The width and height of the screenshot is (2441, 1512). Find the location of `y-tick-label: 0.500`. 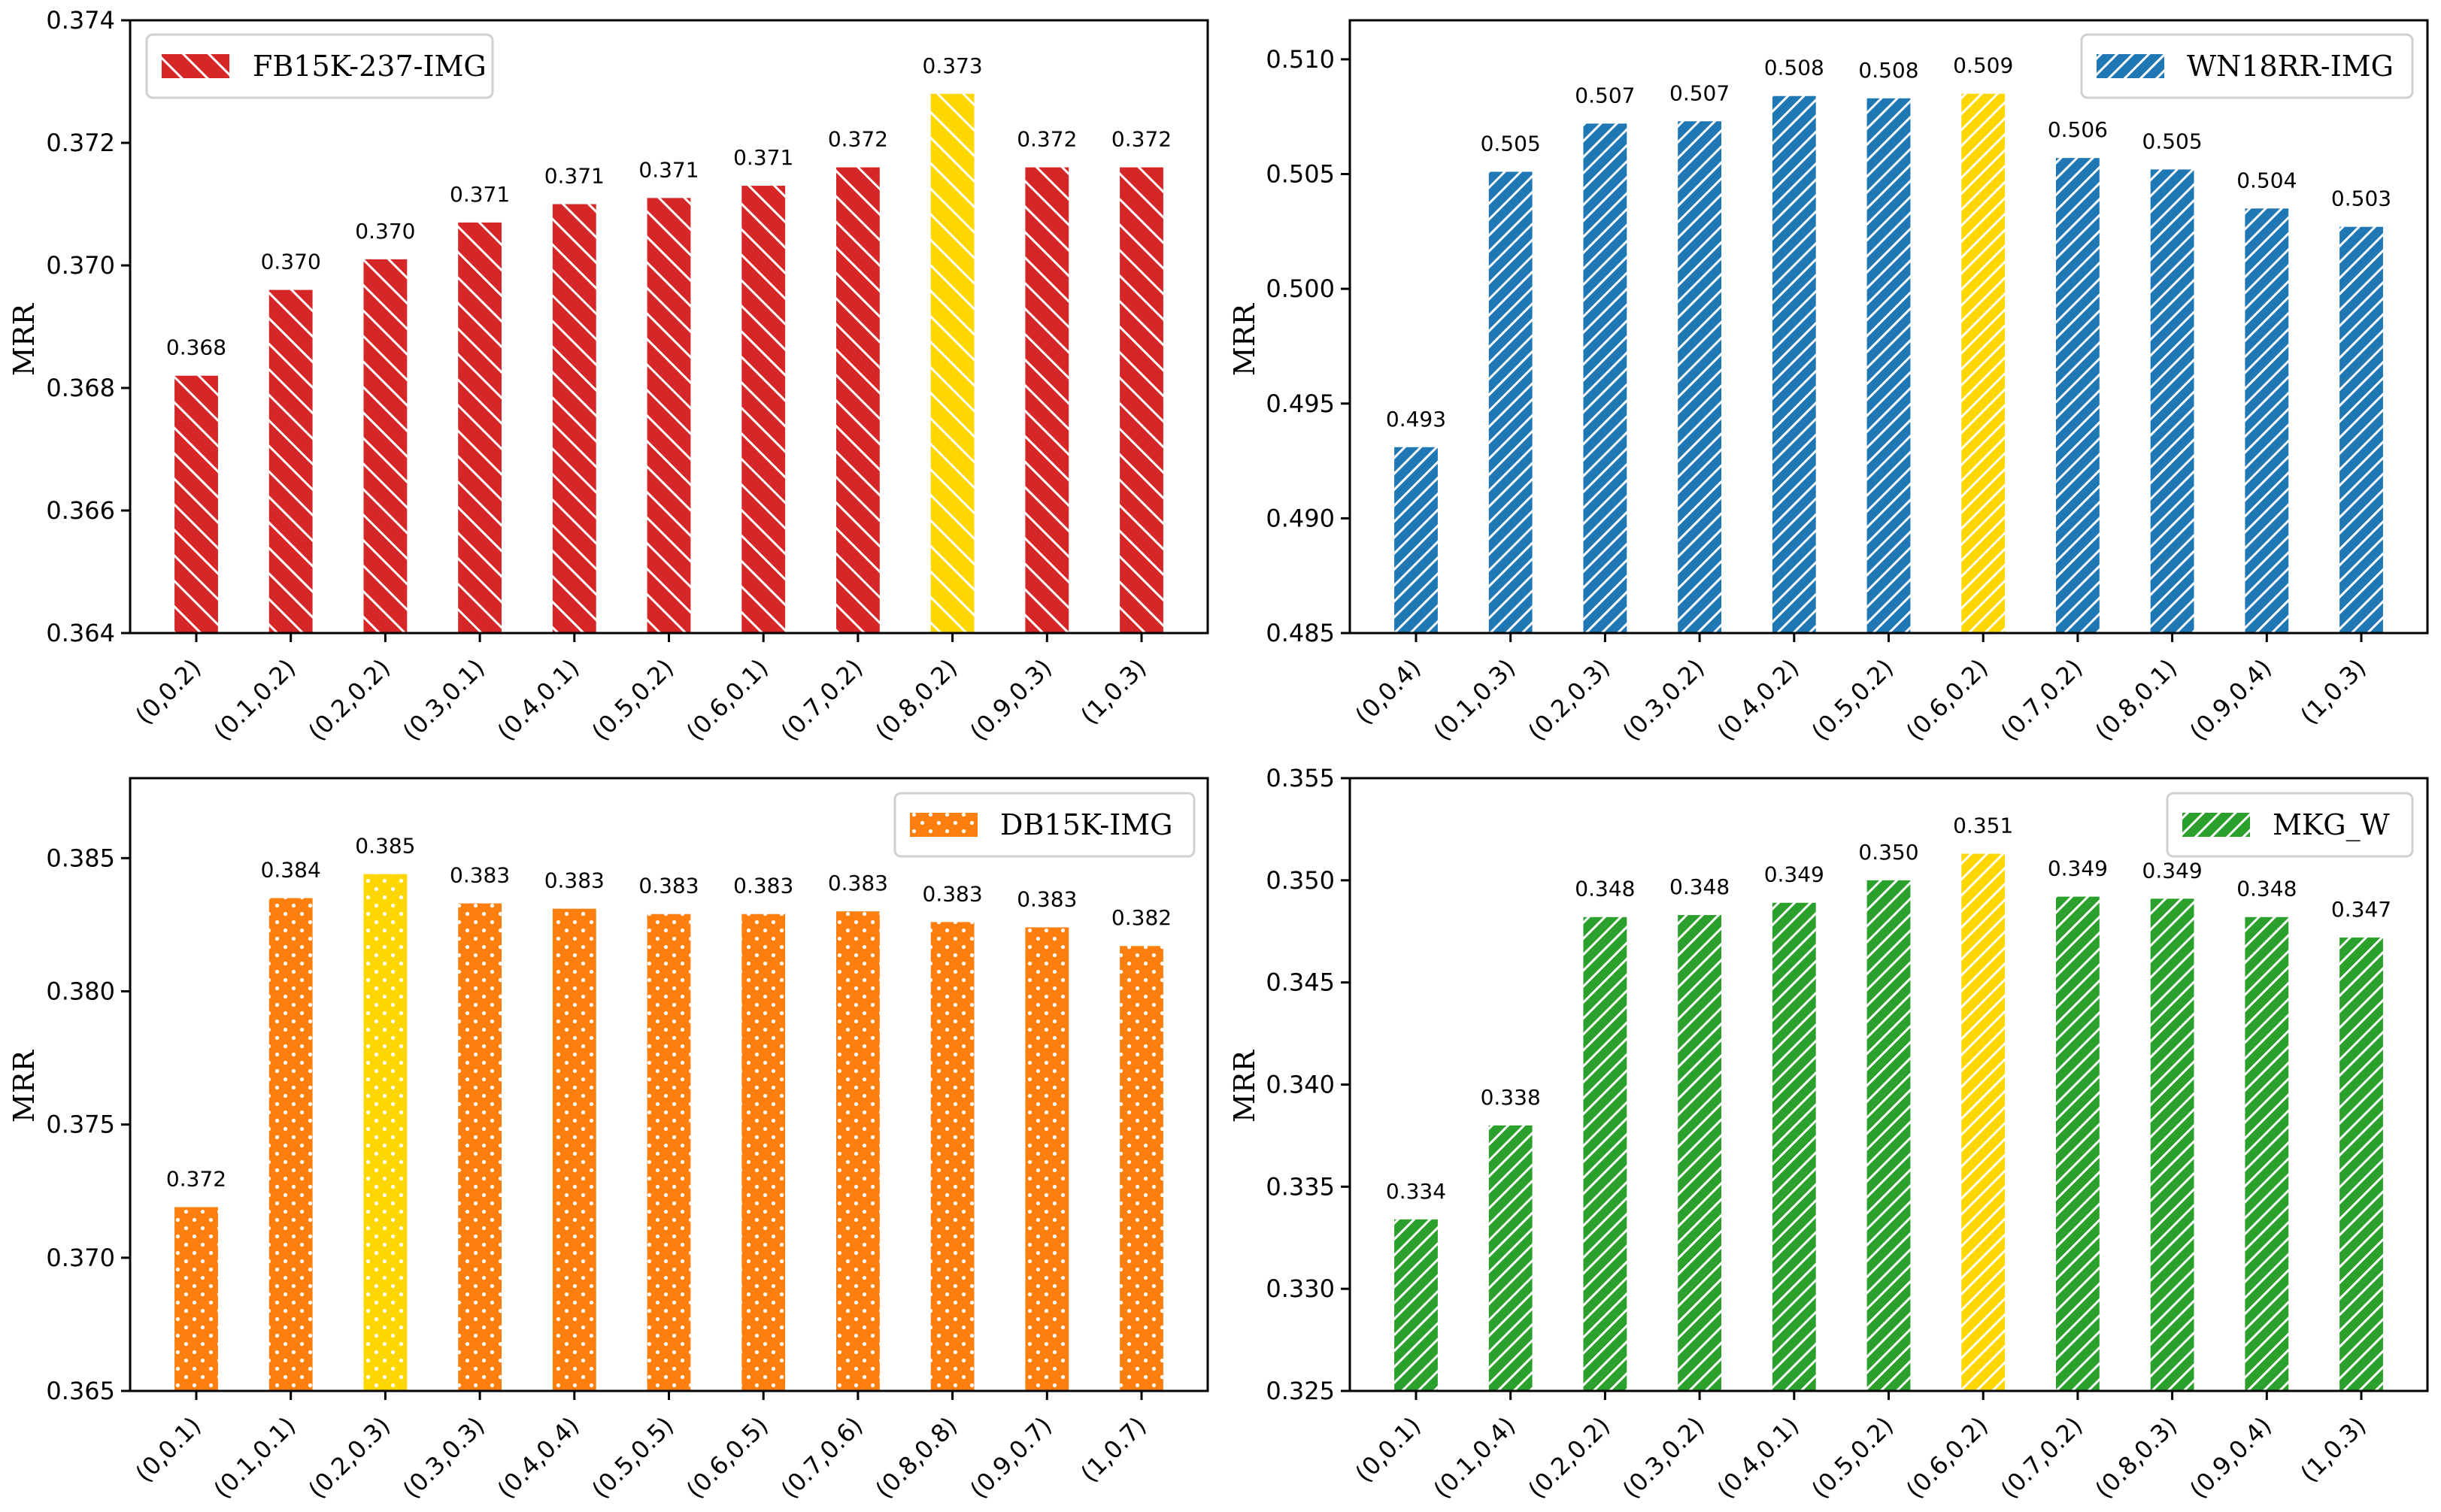

y-tick-label: 0.500 is located at coordinates (1300, 288).